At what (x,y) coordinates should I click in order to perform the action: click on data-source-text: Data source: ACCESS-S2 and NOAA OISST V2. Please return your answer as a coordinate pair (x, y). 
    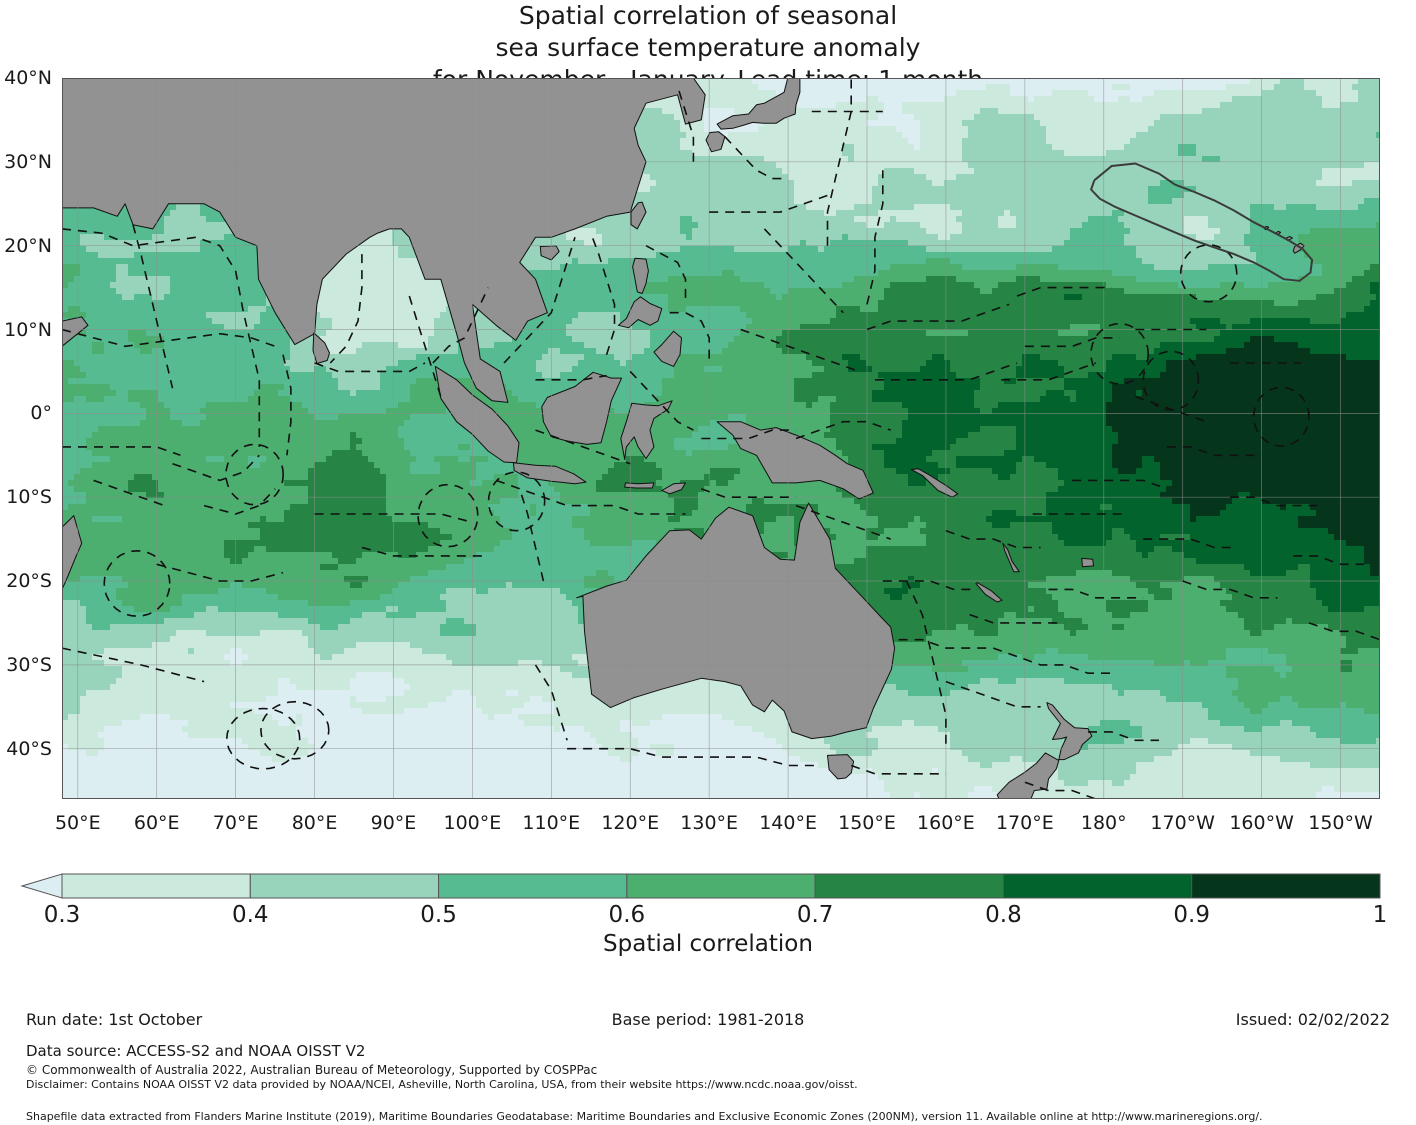
    Looking at the image, I should click on (196, 1051).